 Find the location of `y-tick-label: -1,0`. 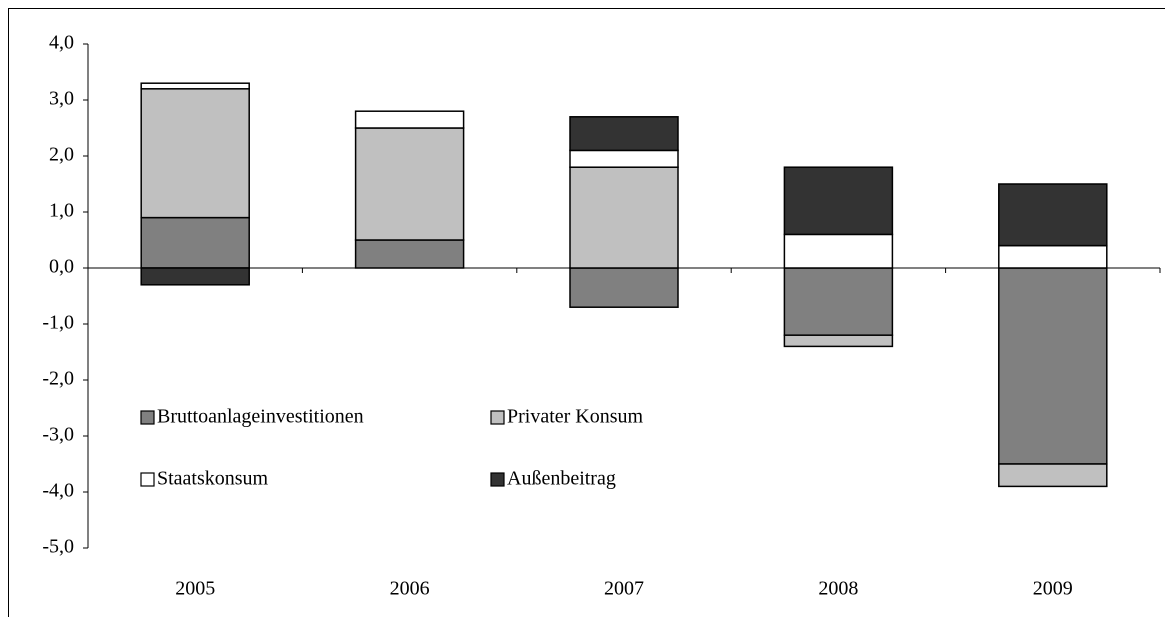

y-tick-label: -1,0 is located at coordinates (58, 323).